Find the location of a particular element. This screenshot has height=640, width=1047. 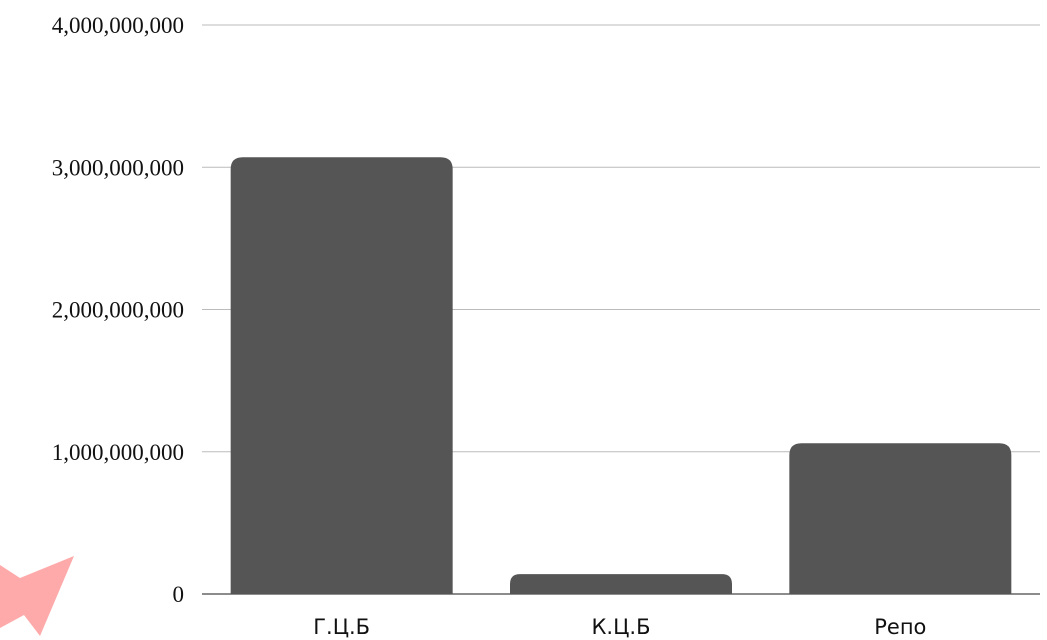

y-tick-label: 1,000,000,000 is located at coordinates (118, 452).